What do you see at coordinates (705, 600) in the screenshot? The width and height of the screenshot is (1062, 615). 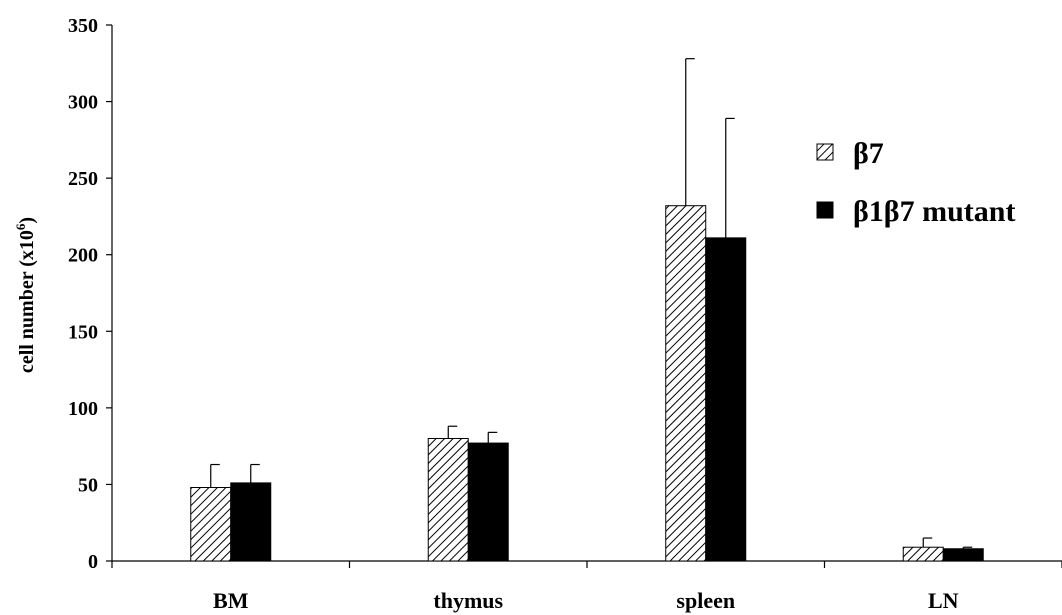 I see `x-tick-label: spleen` at bounding box center [705, 600].